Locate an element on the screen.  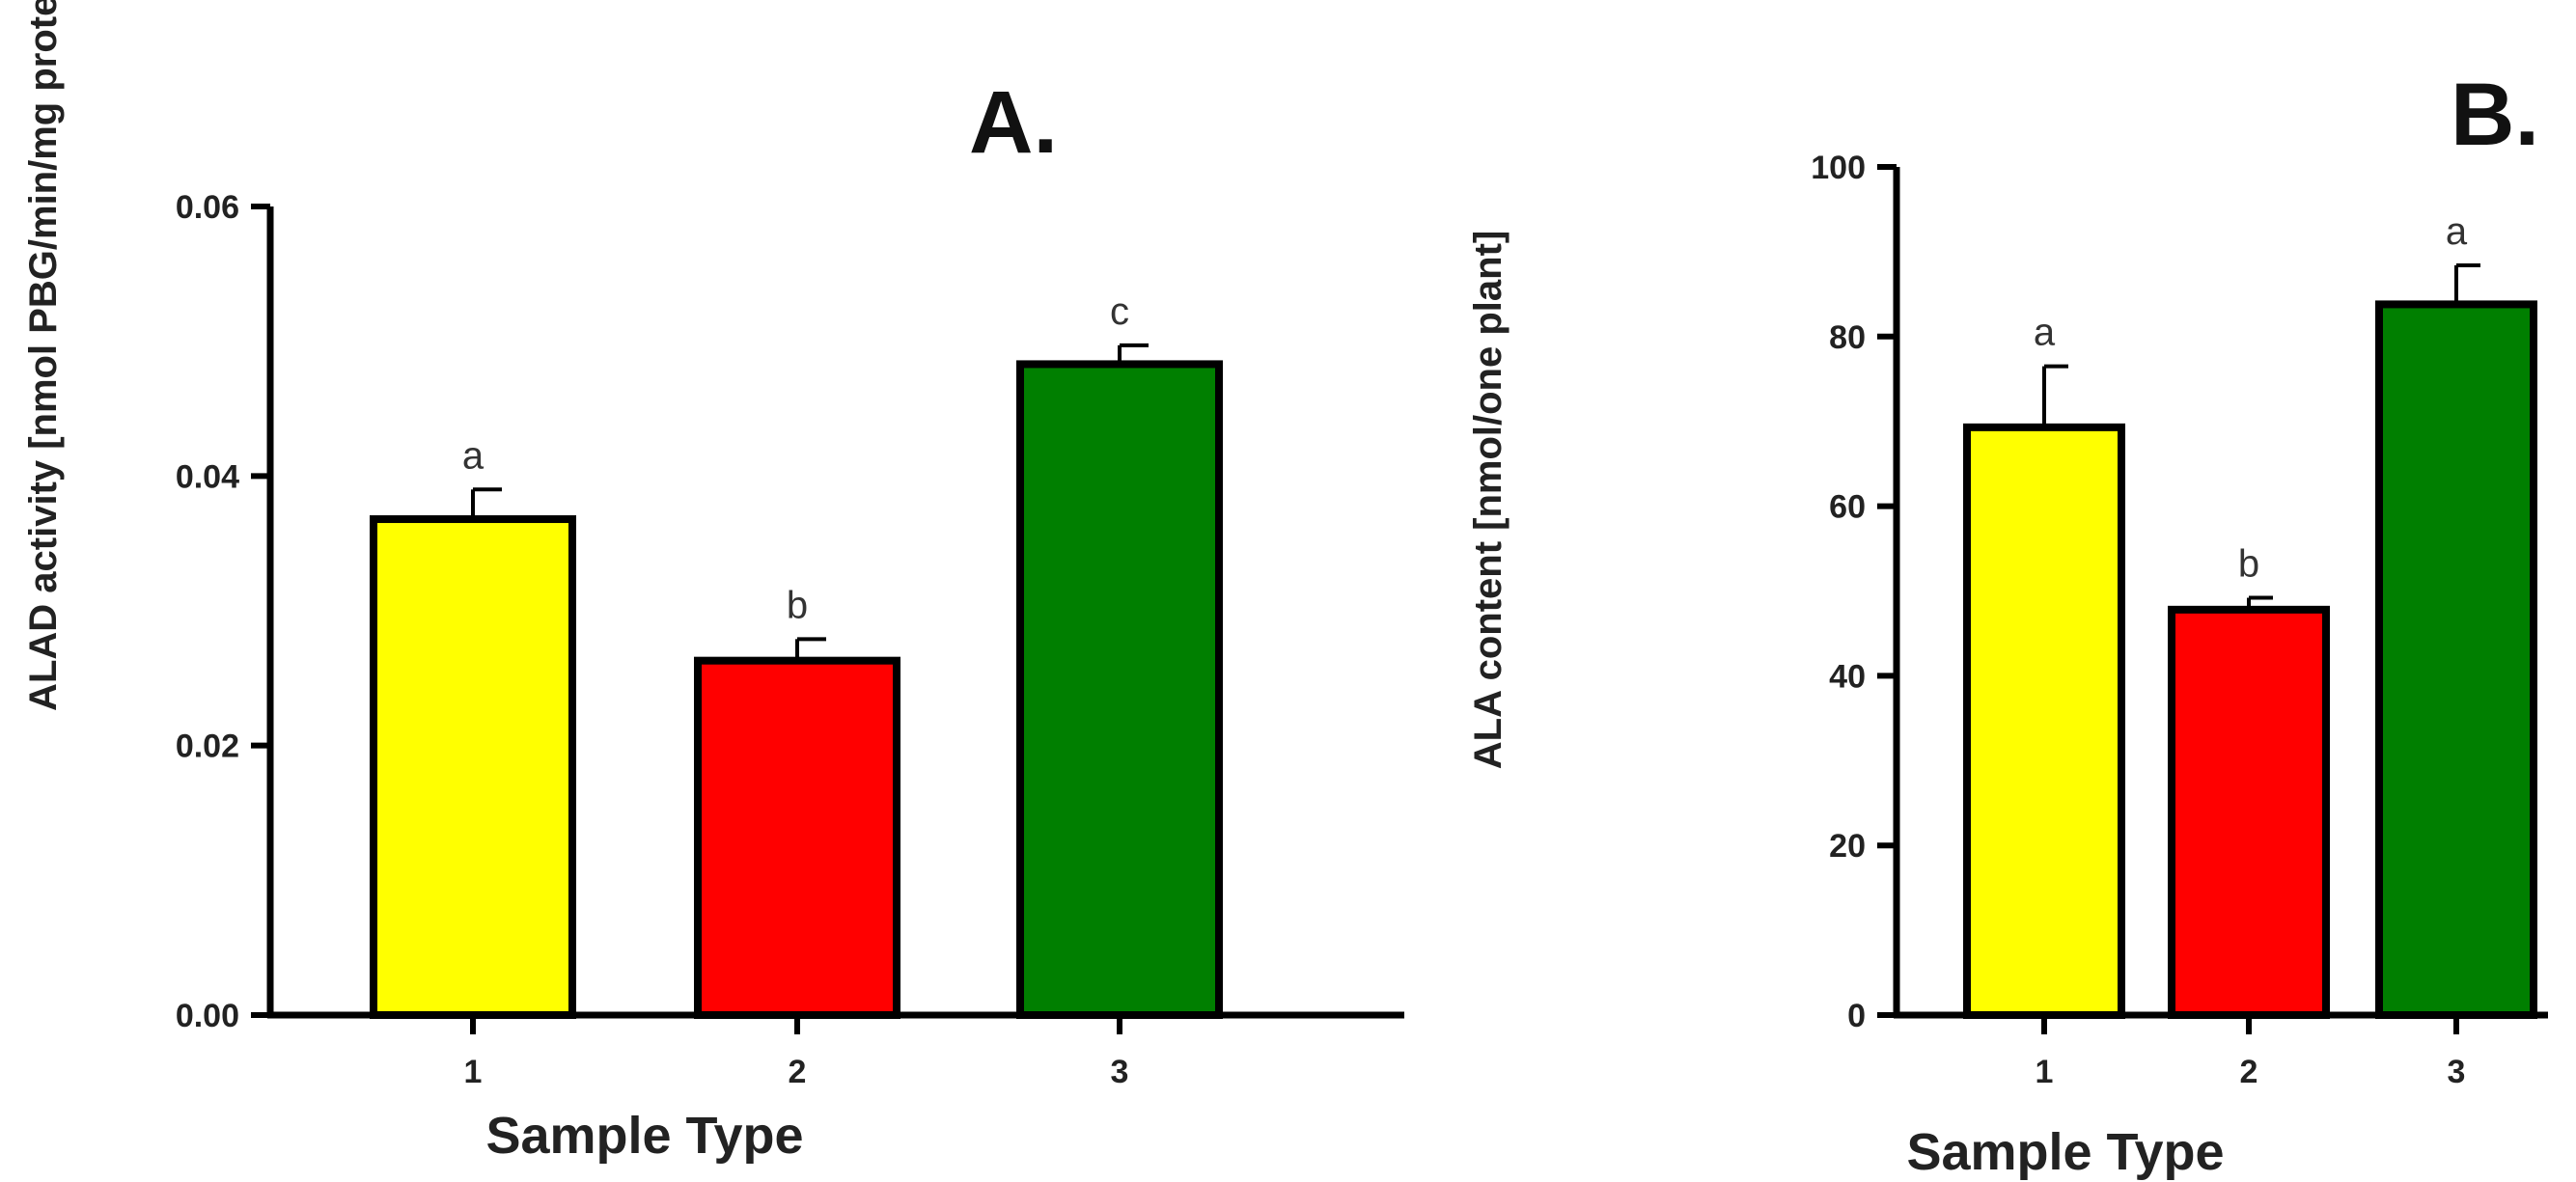
panel-a-significance-2: b is located at coordinates (797, 605).